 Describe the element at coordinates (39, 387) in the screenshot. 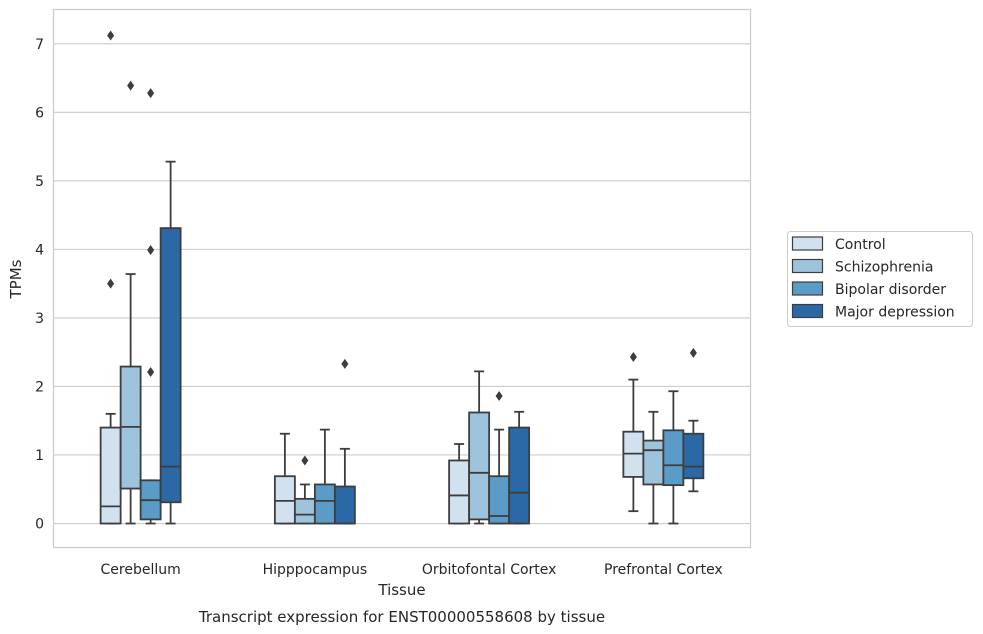

I see `y-tick-label: 2` at that location.